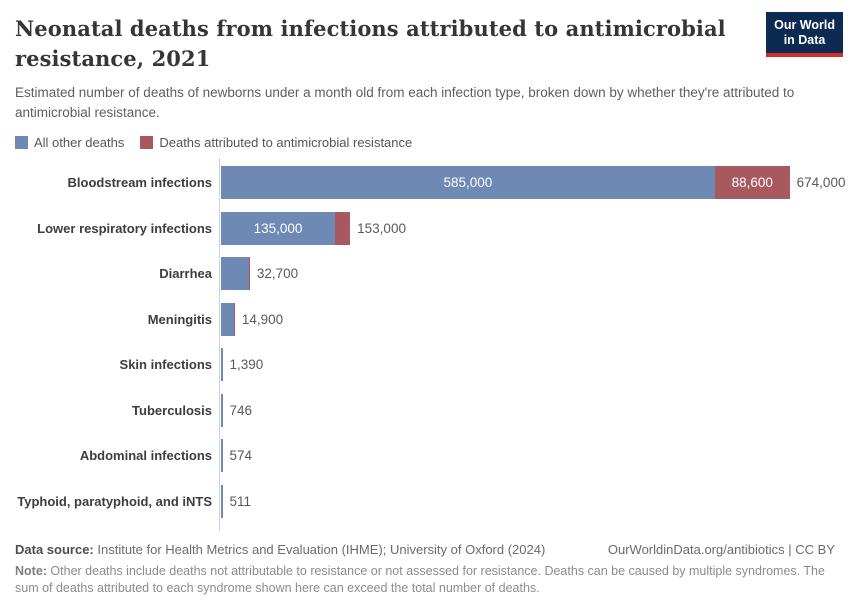  I want to click on total-label: 14,900, so click(262, 319).